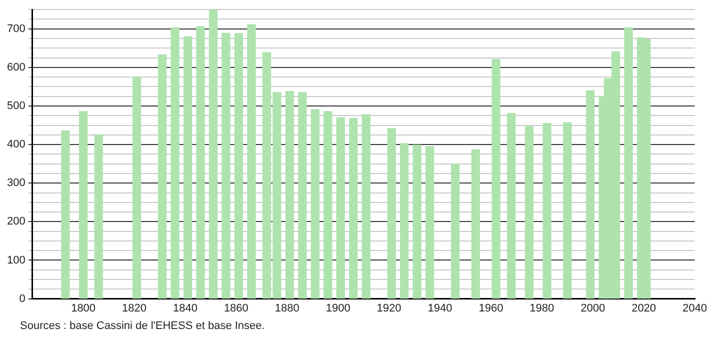 This screenshot has height=340, width=710. Describe the element at coordinates (491, 308) in the screenshot. I see `x-tick-label: 1960` at that location.